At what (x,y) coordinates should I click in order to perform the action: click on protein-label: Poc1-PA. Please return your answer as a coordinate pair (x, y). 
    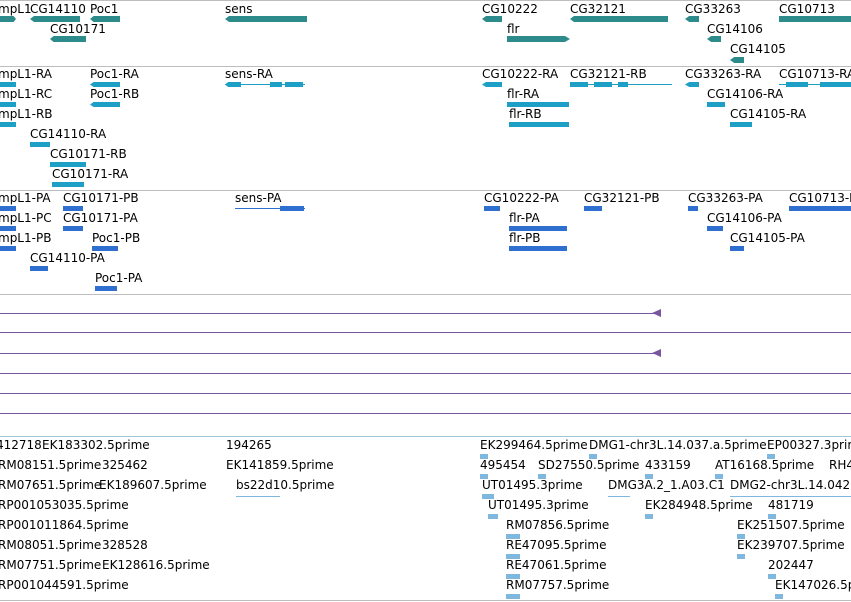
    Looking at the image, I should click on (119, 278).